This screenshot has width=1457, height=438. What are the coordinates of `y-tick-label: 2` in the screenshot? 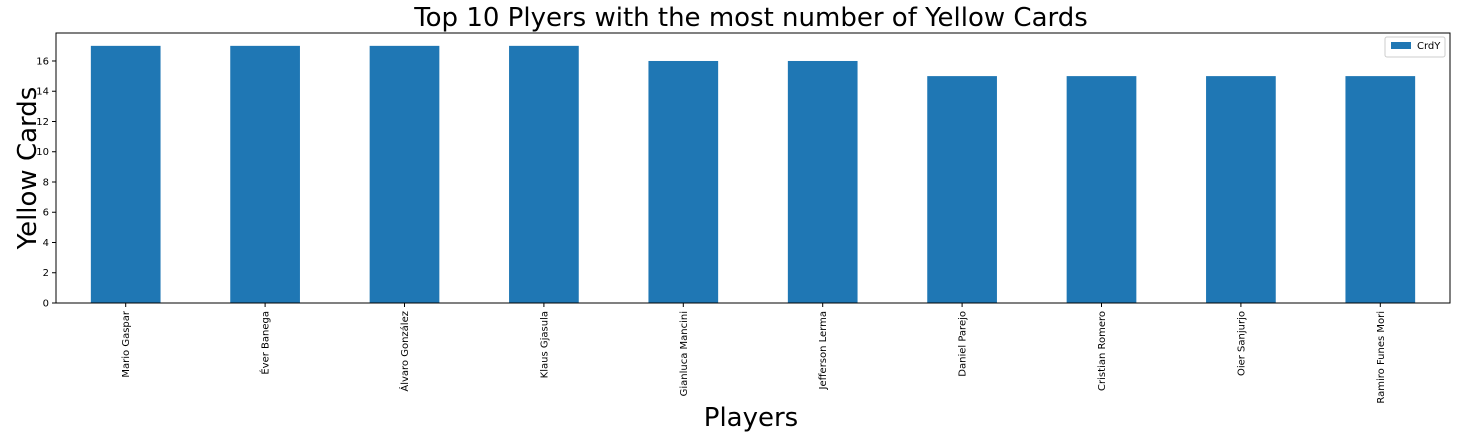 It's located at (46, 273).